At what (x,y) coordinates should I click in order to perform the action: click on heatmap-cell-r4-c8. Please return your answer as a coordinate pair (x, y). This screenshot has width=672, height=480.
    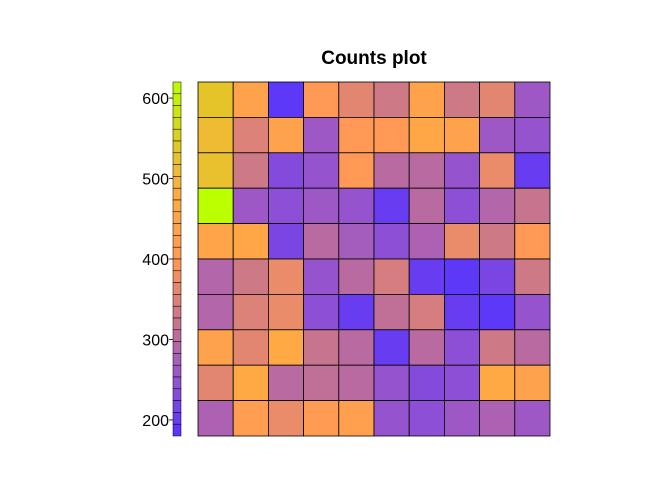
    Looking at the image, I should click on (497, 241).